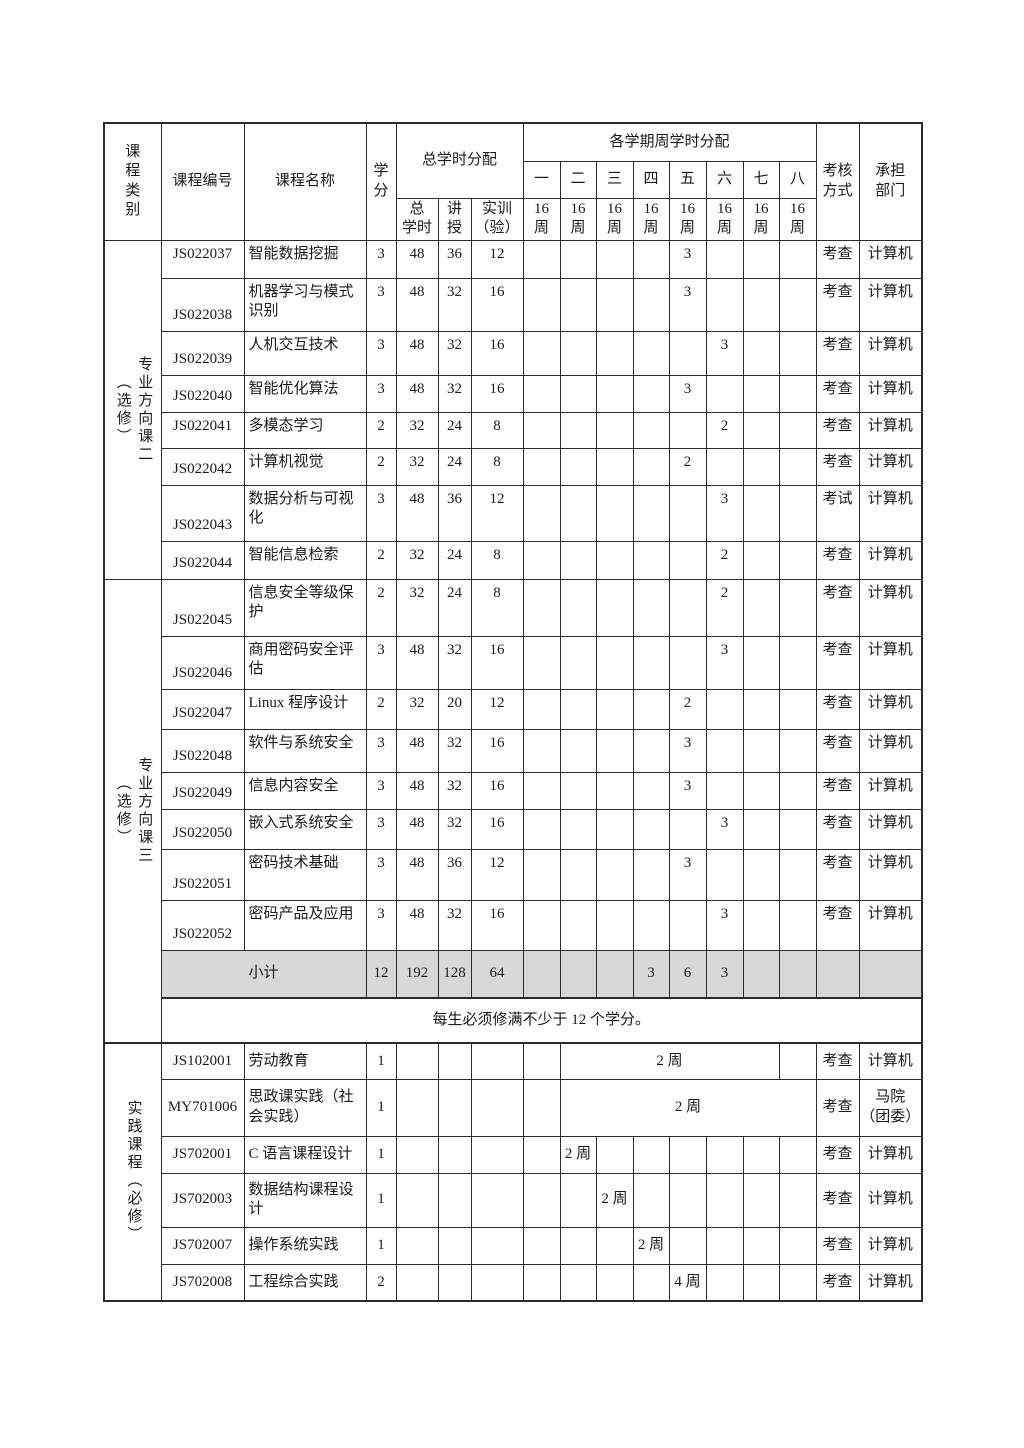 The height and width of the screenshot is (1448, 1024). Describe the element at coordinates (305, 1154) in the screenshot. I see `course-name-cell: C 语言课程设计` at that location.